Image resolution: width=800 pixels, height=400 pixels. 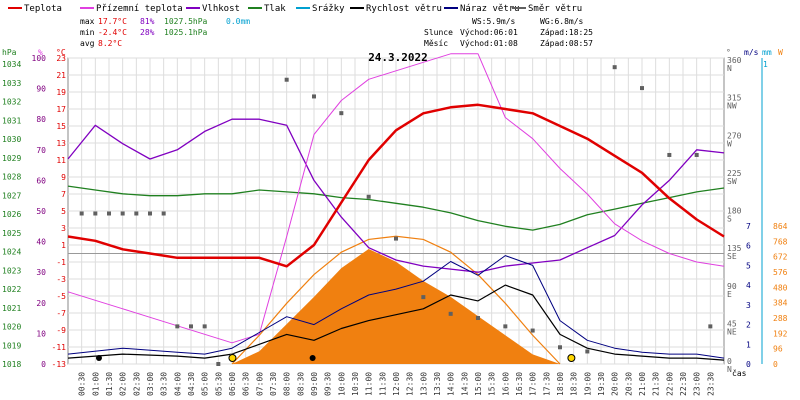 I want to click on temp-tick-label: 1, so click(x=63, y=245).